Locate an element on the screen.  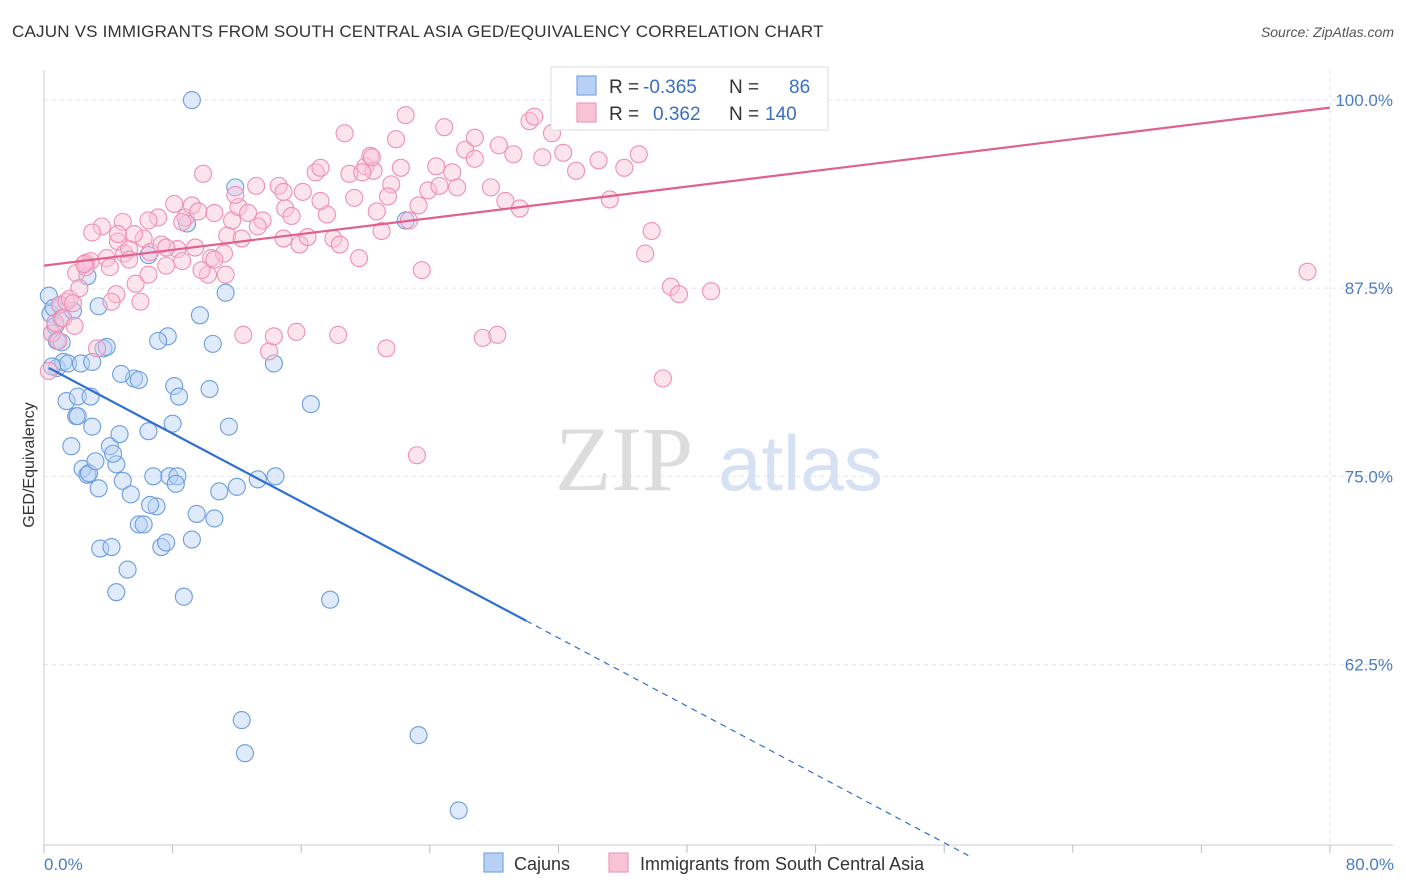
cajuns-trend-line is located at coordinates (287, 494).